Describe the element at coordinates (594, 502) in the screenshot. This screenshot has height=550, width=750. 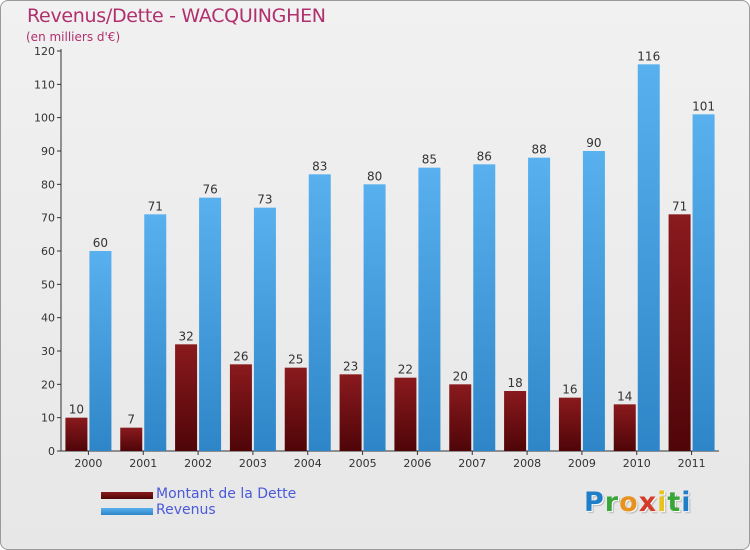
I see `logo-letter: P` at that location.